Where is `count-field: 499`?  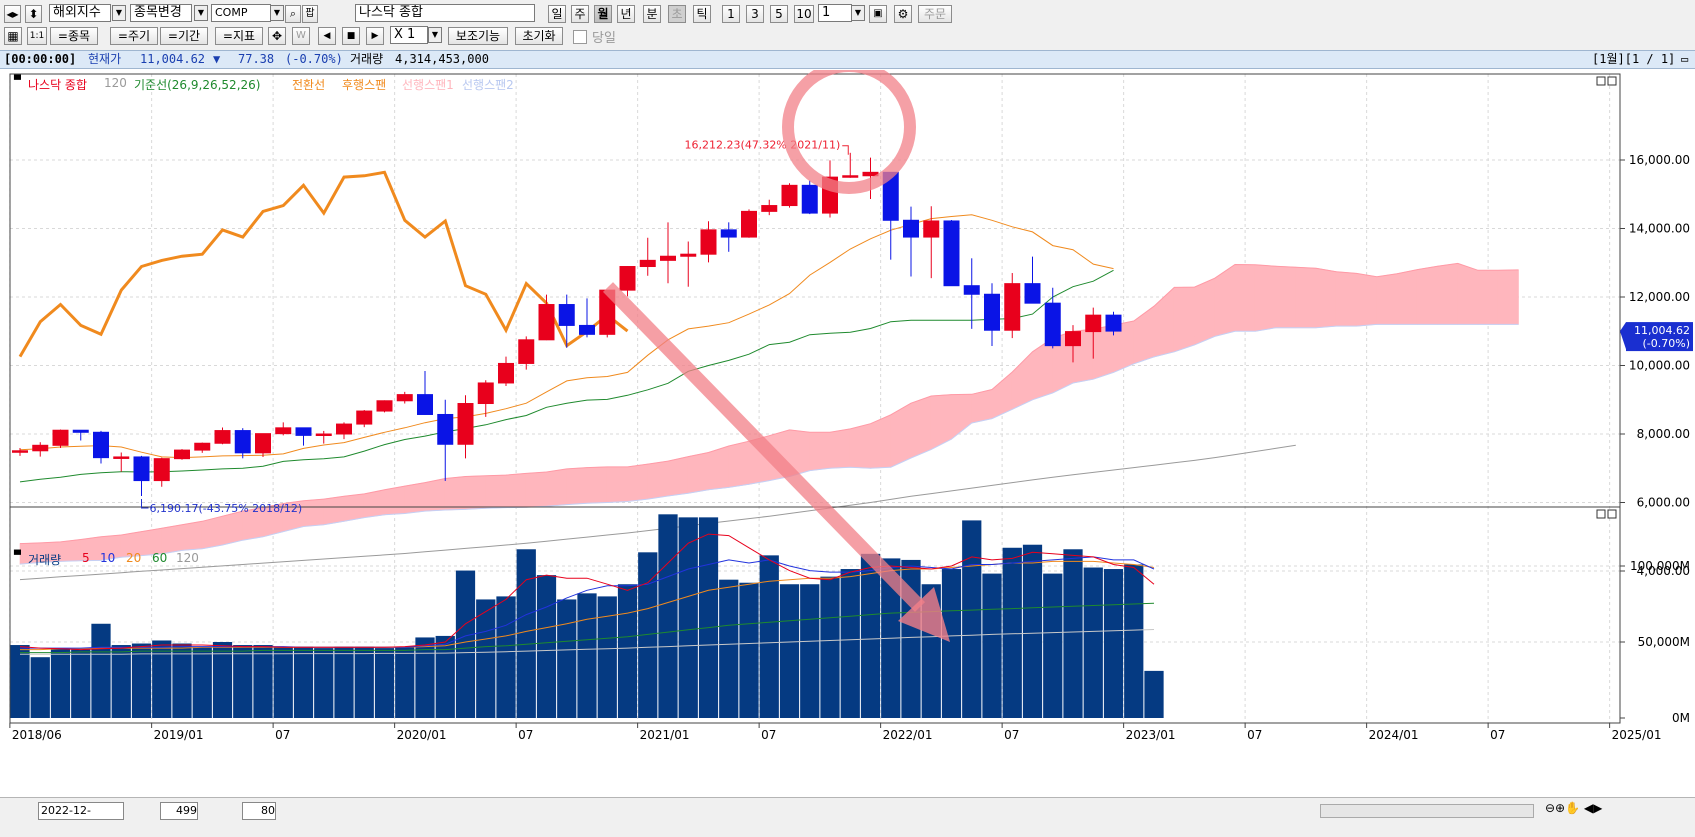 count-field: 499 is located at coordinates (179, 811).